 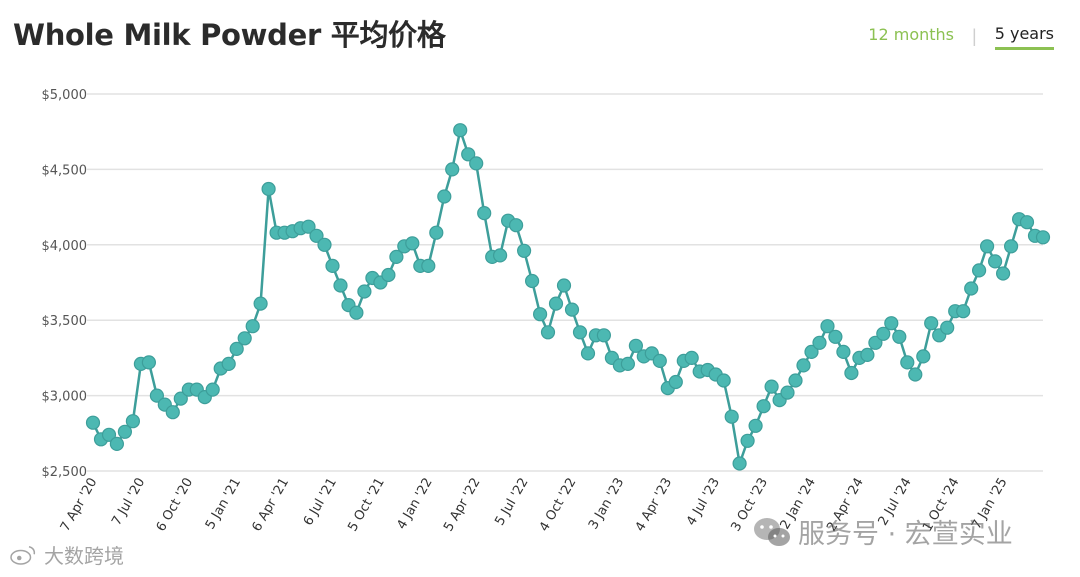 What do you see at coordinates (414, 504) in the screenshot?
I see `x-tick-label: 4 Jan '22` at bounding box center [414, 504].